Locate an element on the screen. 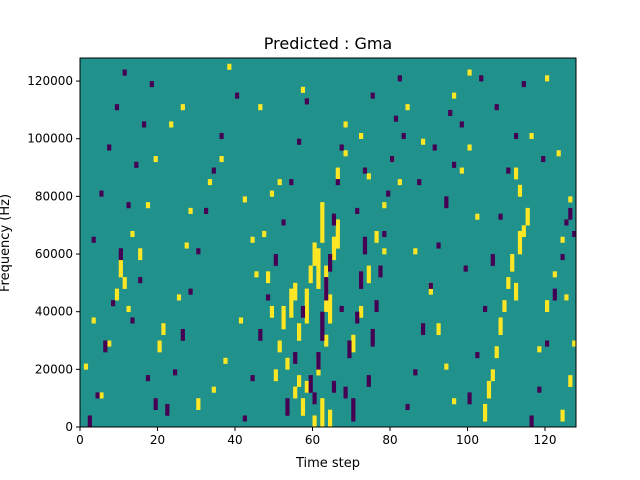 The image size is (640, 480). x-axis: 0 20 40 60 80 100 120 is located at coordinates (316, 437).